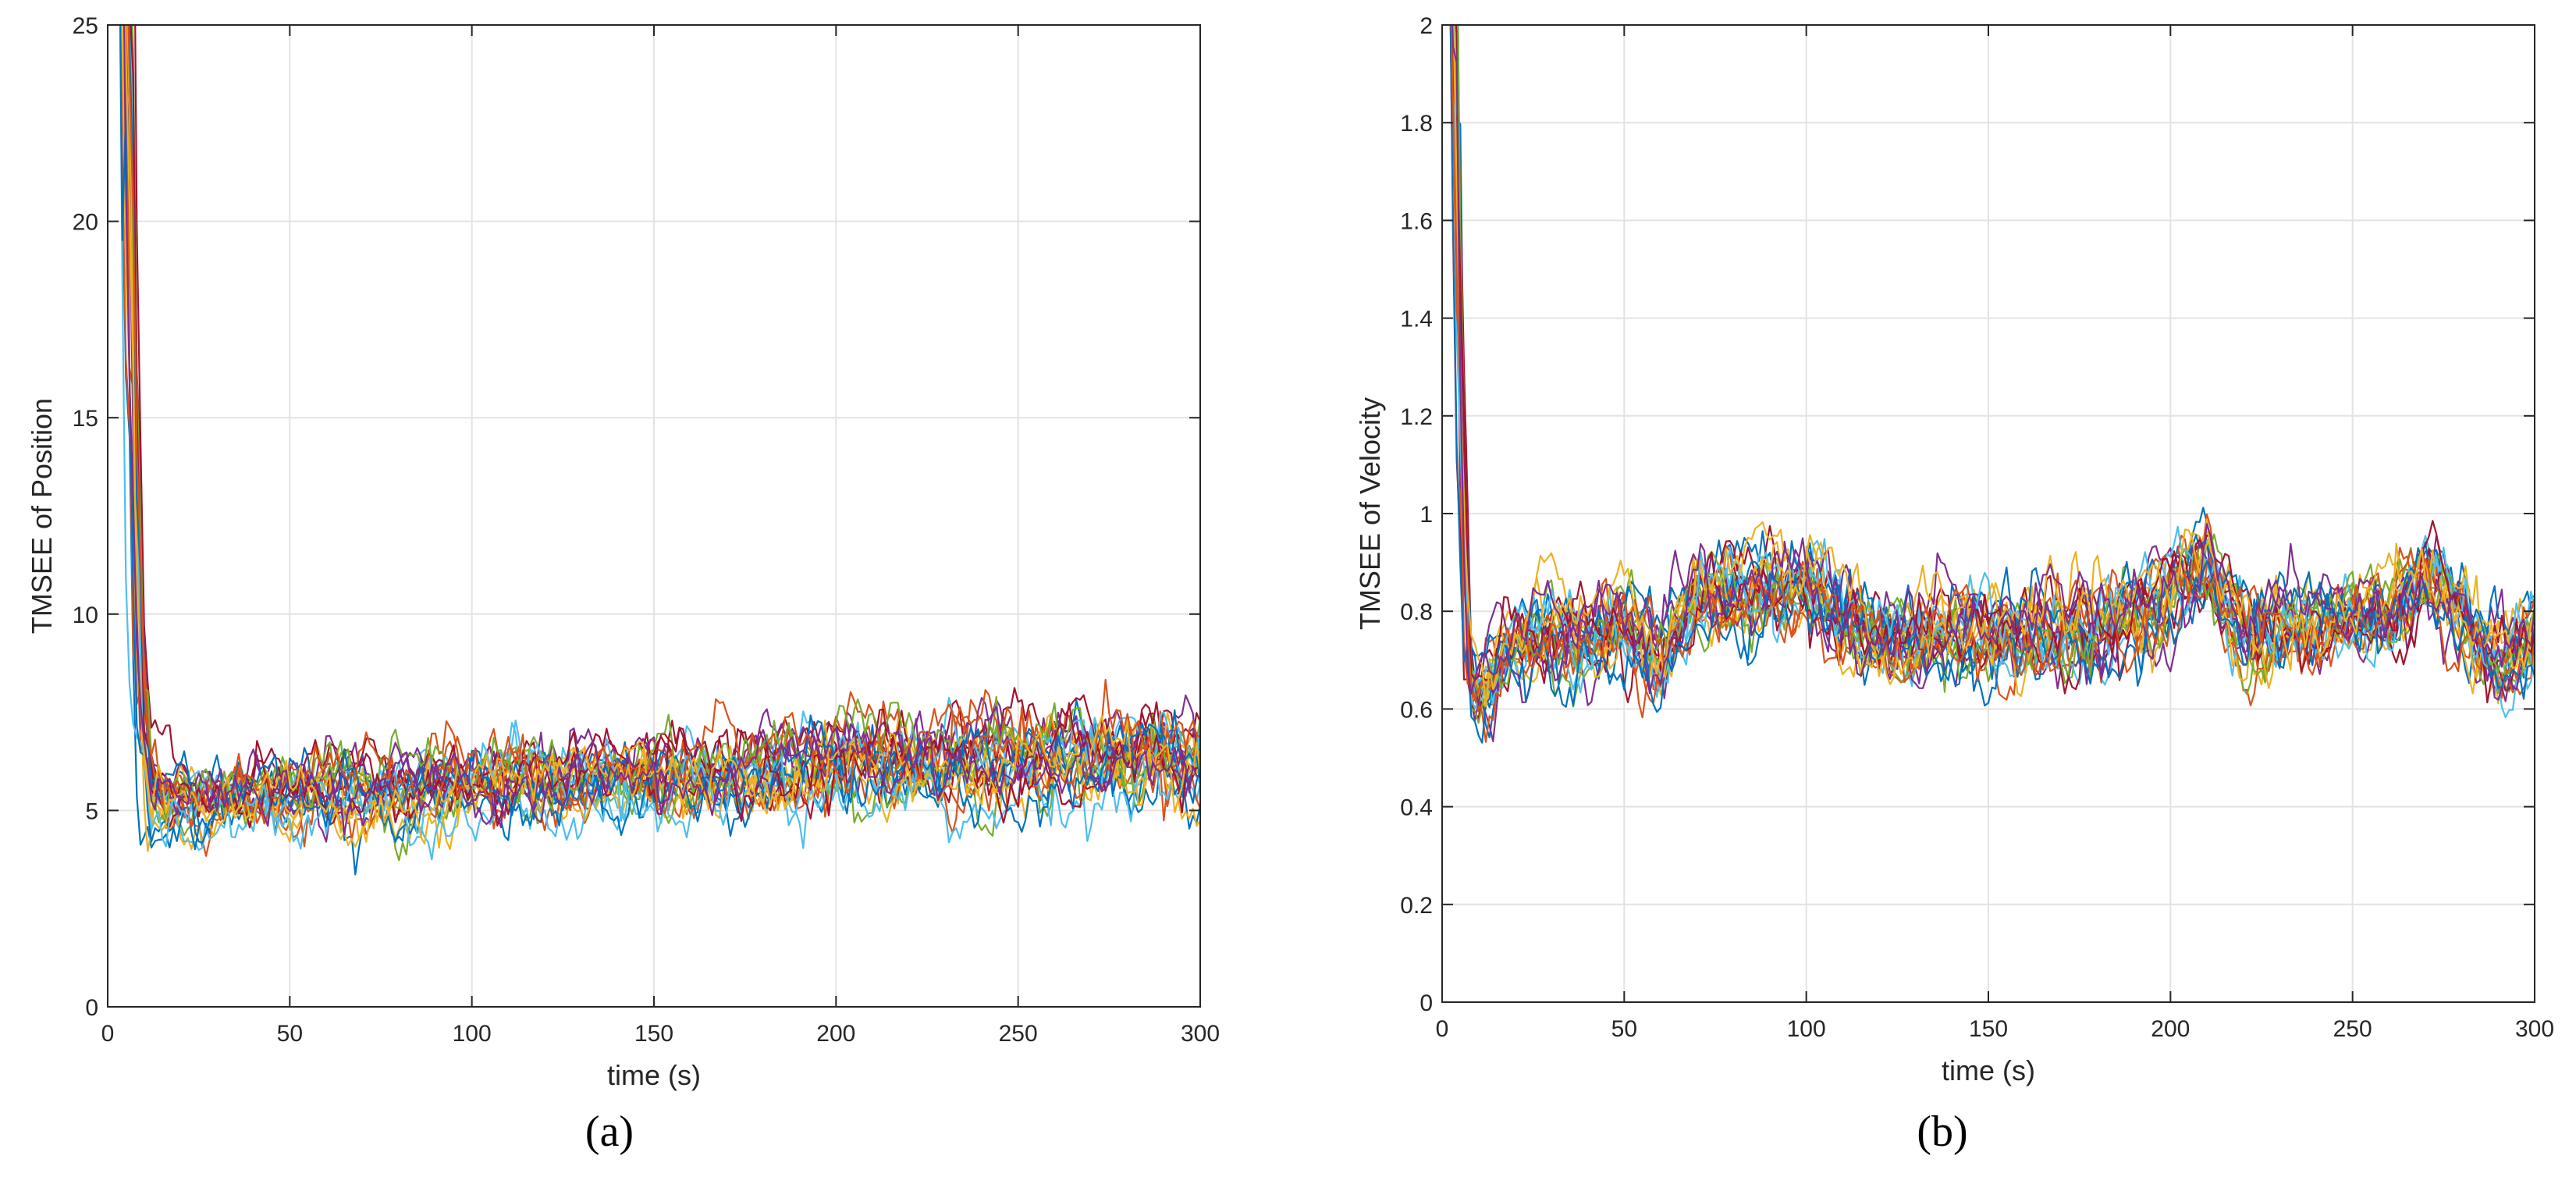 This screenshot has width=2576, height=1184. Describe the element at coordinates (609, 1132) in the screenshot. I see `panel-label-a: (a)` at that location.